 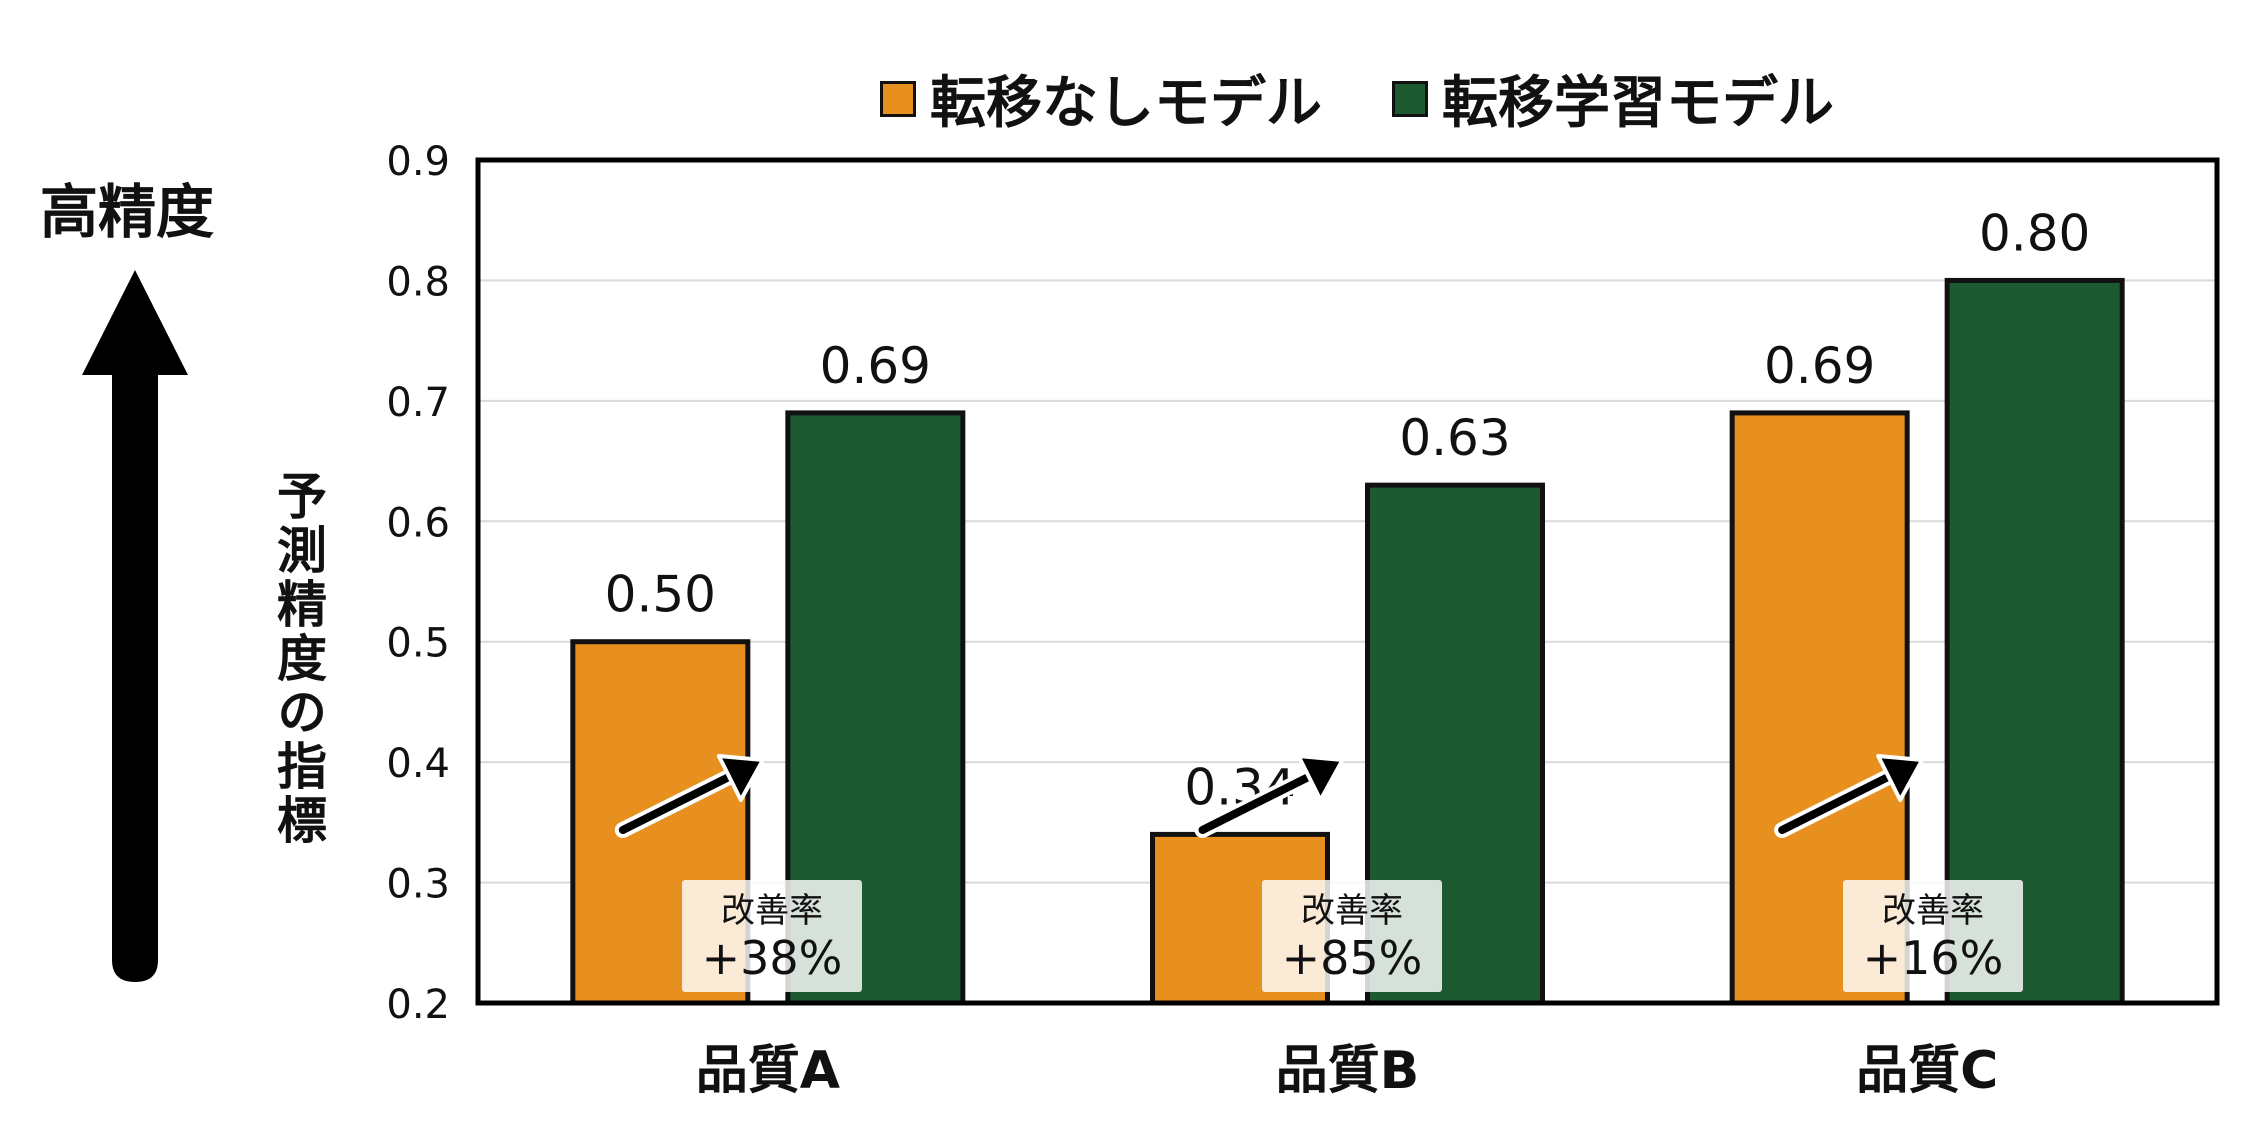 I want to click on category-label: 品質B, so click(x=1348, y=1071).